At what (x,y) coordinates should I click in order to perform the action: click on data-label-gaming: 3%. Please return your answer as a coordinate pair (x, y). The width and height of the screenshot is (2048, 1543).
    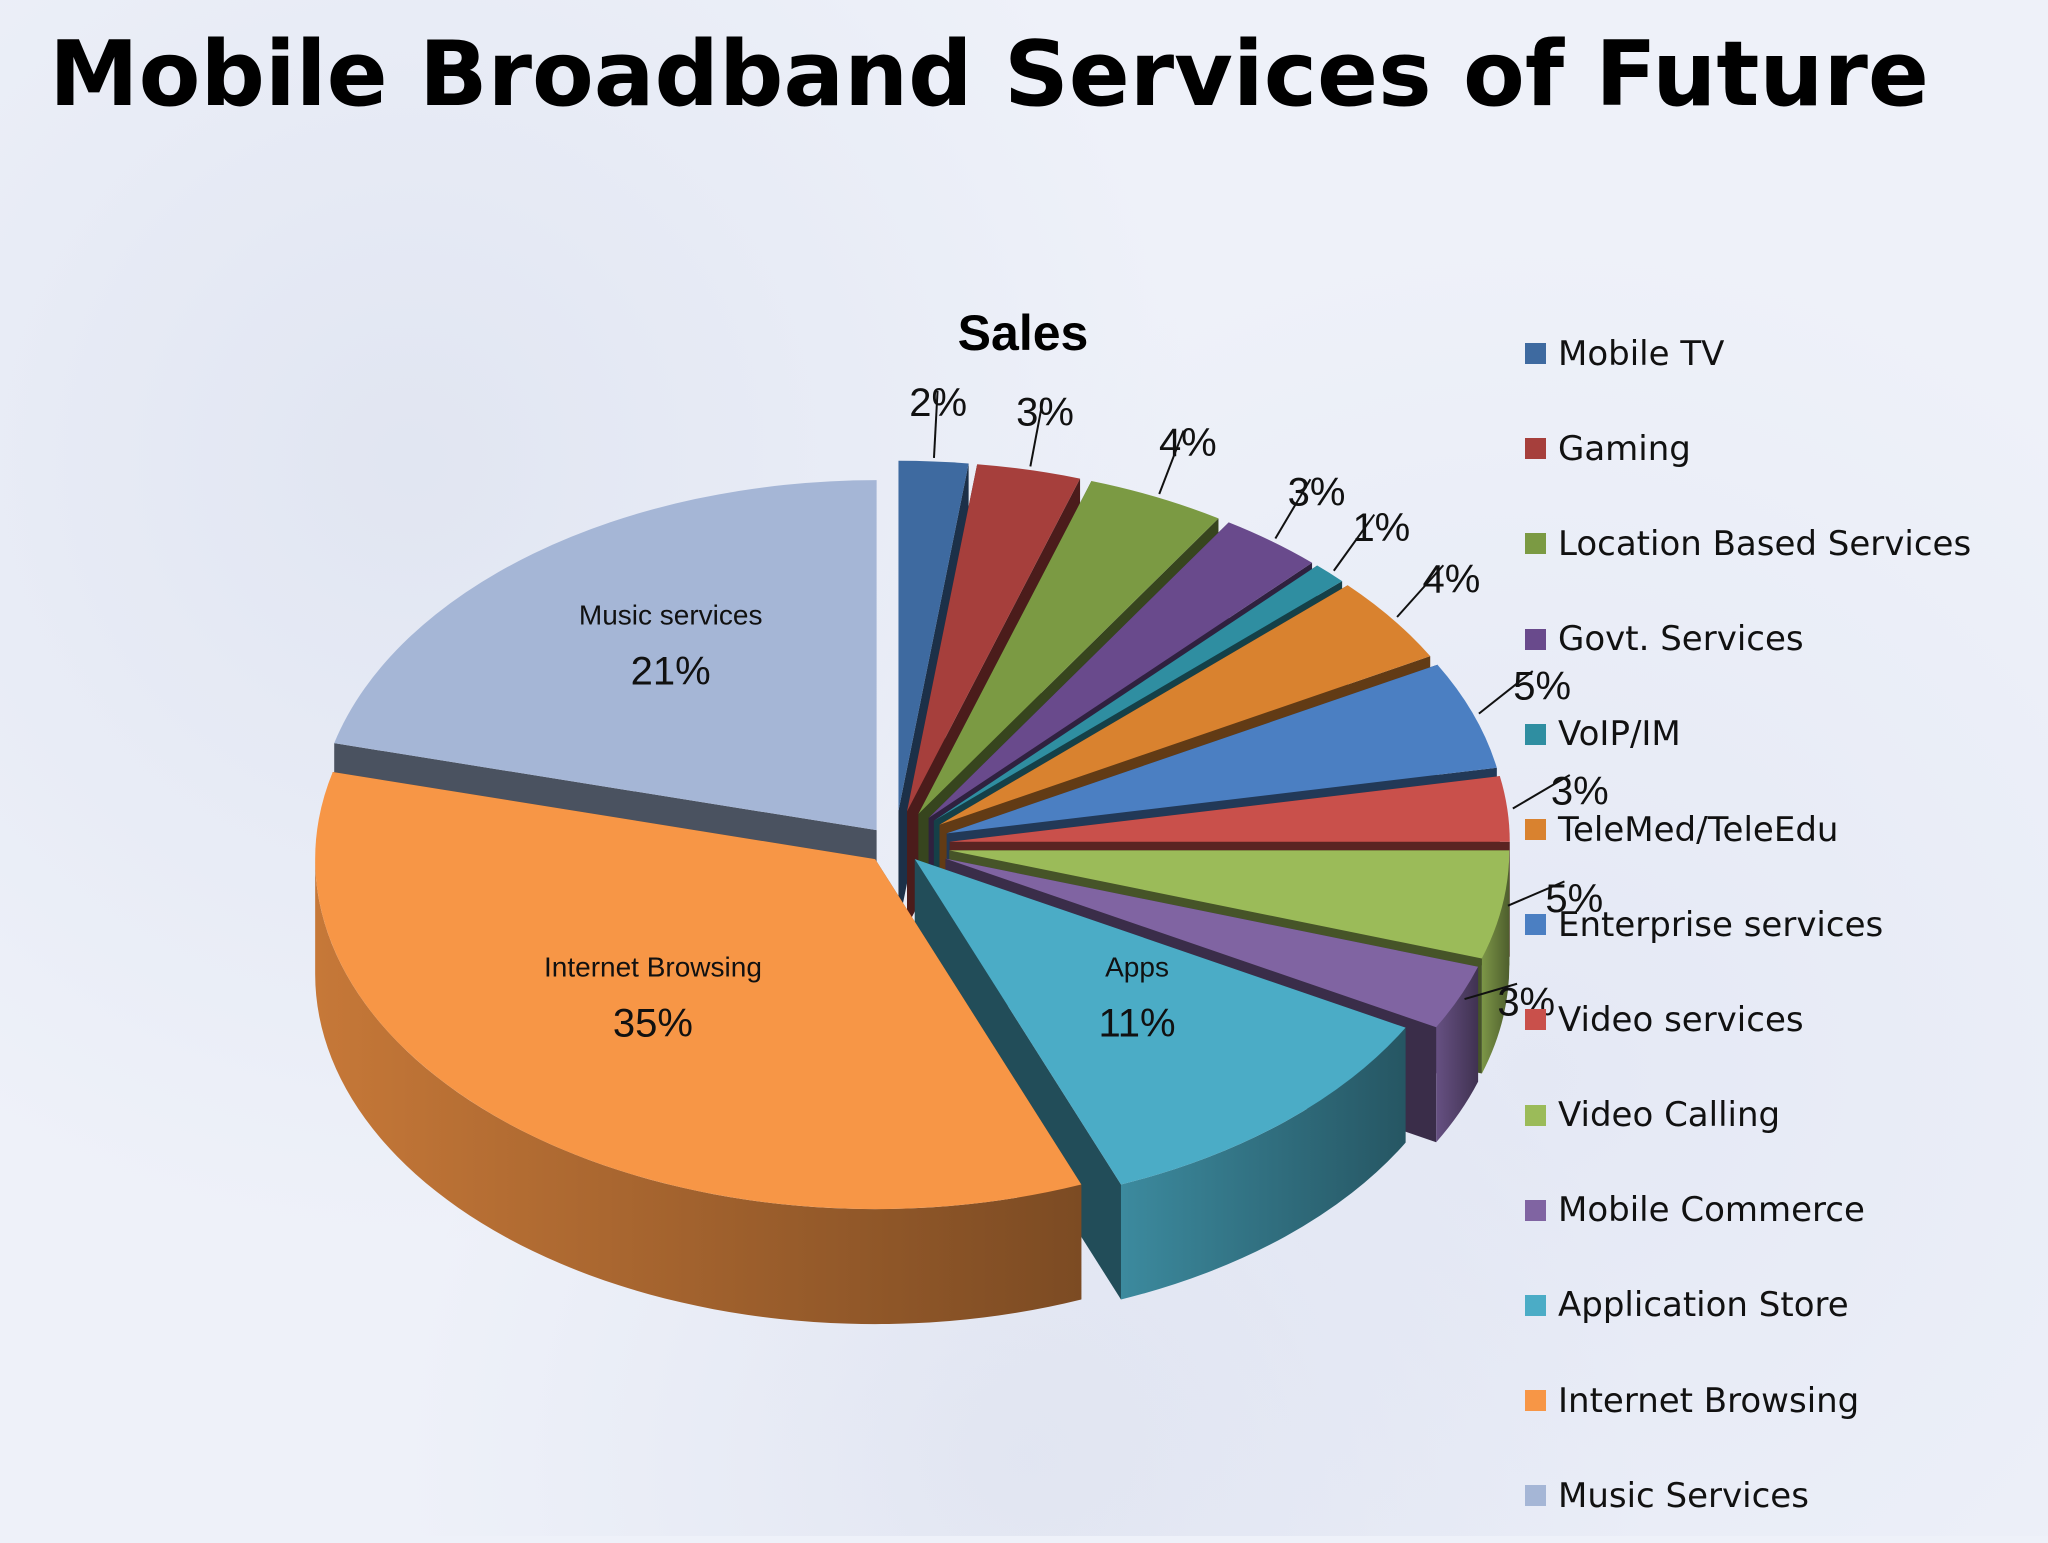
    Looking at the image, I should click on (1045, 412).